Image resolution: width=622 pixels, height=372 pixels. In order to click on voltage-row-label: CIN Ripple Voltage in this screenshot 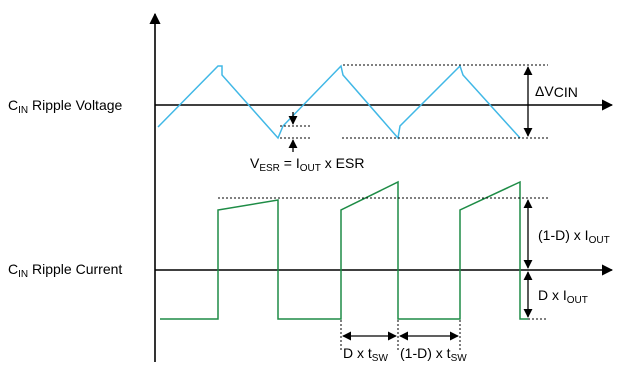, I will do `click(65, 106)`.